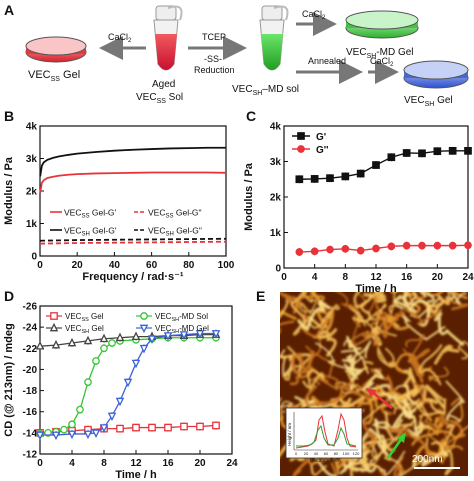 This screenshot has height=481, width=474. What do you see at coordinates (9, 190) in the screenshot?
I see `y-axis-title: Modulus / Pa` at bounding box center [9, 190].